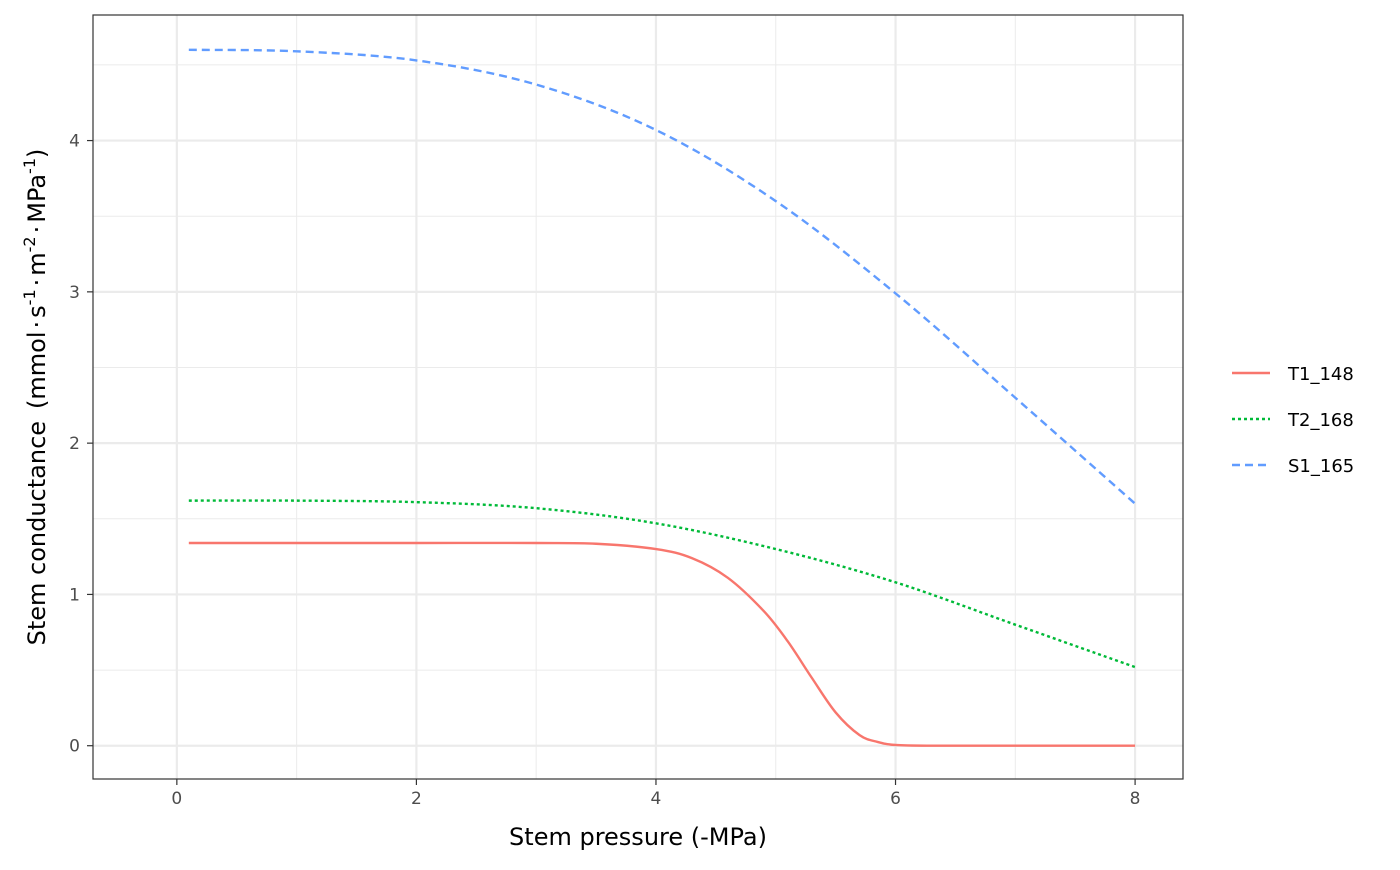 The width and height of the screenshot is (1400, 870). What do you see at coordinates (29, 297) in the screenshot?
I see `y-axis-unit-s-exp: -1` at bounding box center [29, 297].